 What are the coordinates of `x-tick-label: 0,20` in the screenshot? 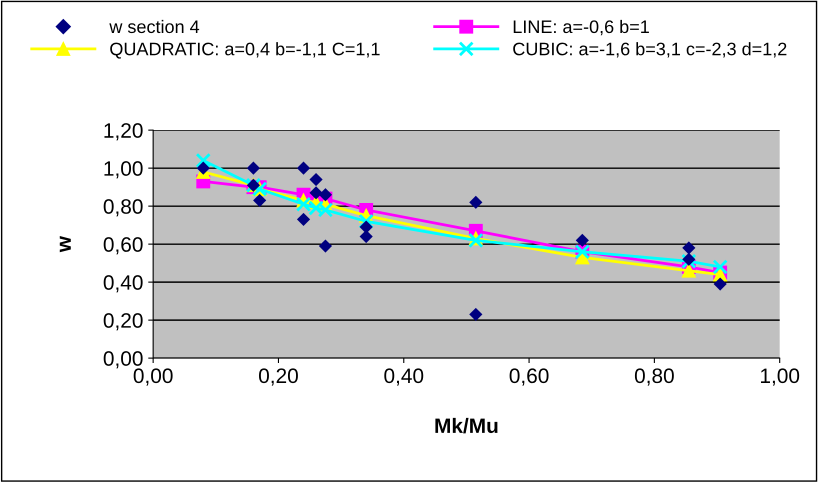 It's located at (278, 377).